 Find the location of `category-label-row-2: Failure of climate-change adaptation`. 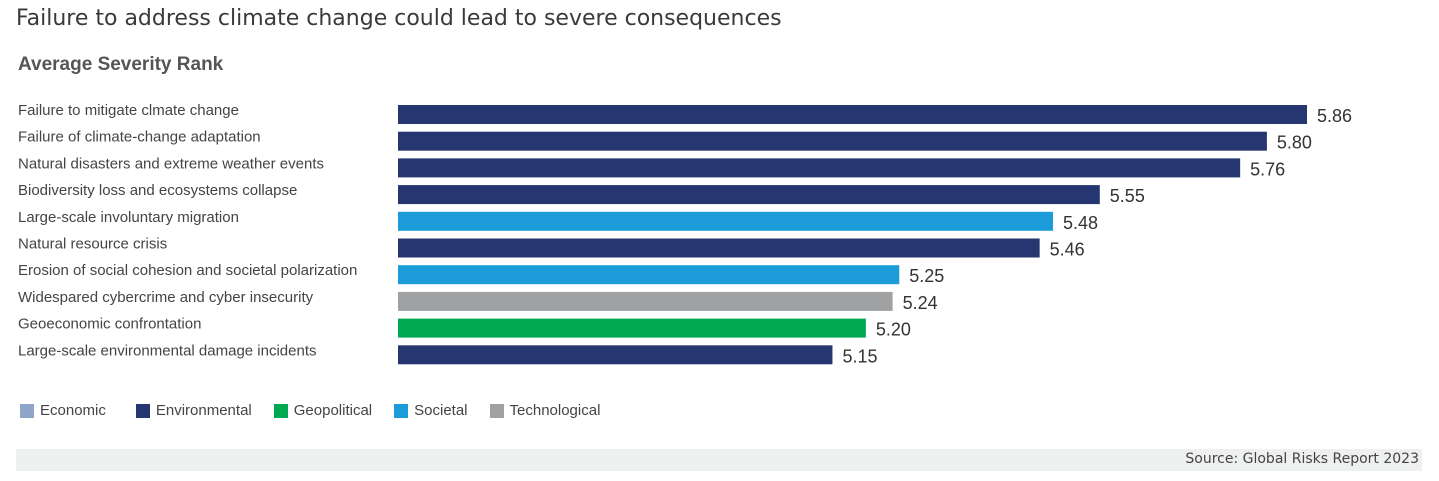

category-label-row-2: Failure of climate-change adaptation is located at coordinates (139, 137).